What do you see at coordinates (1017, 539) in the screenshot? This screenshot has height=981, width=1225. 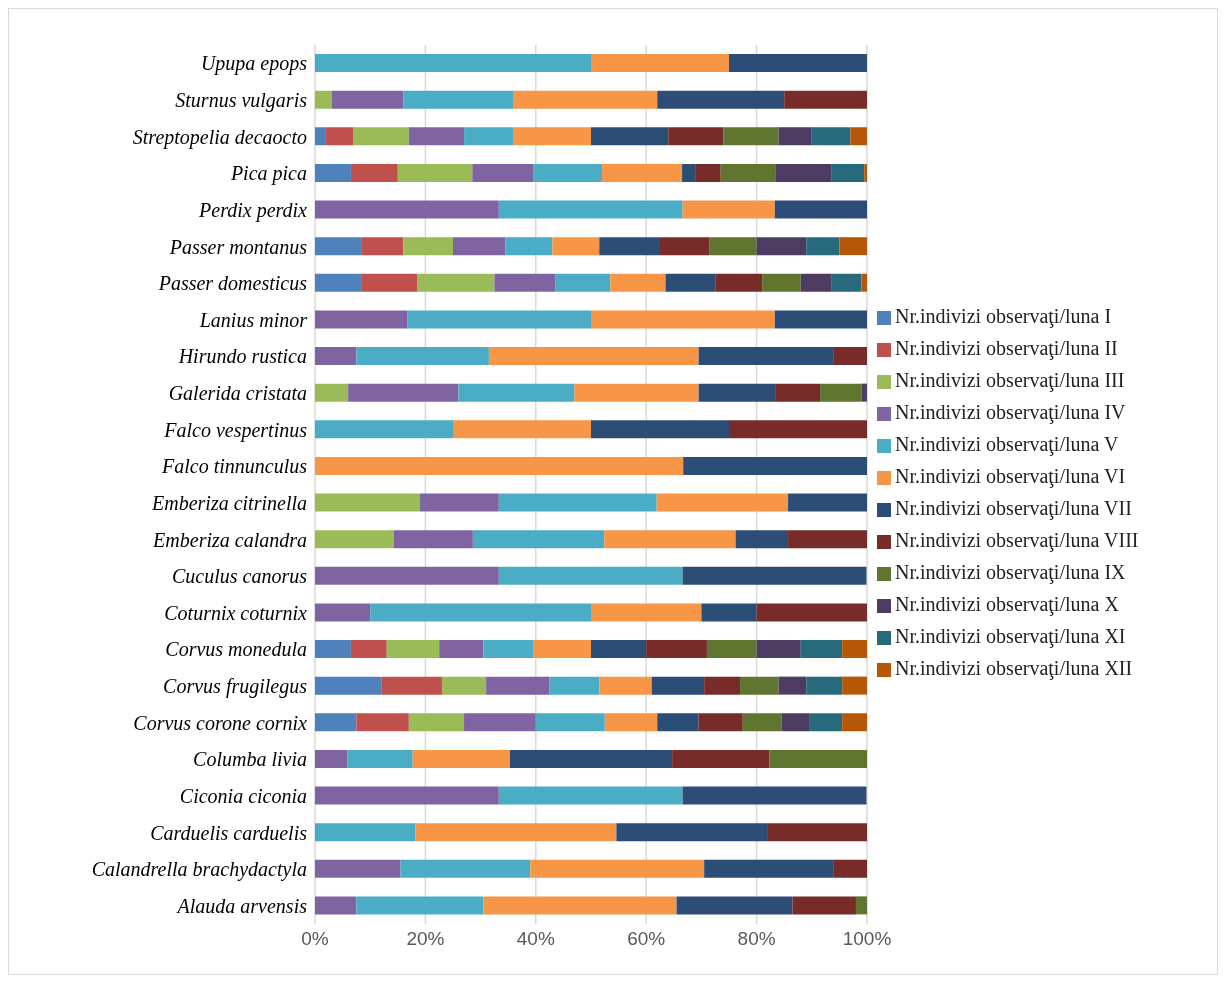 I see `legend-label: Nr.indivizi observaţi/luna VIII` at bounding box center [1017, 539].